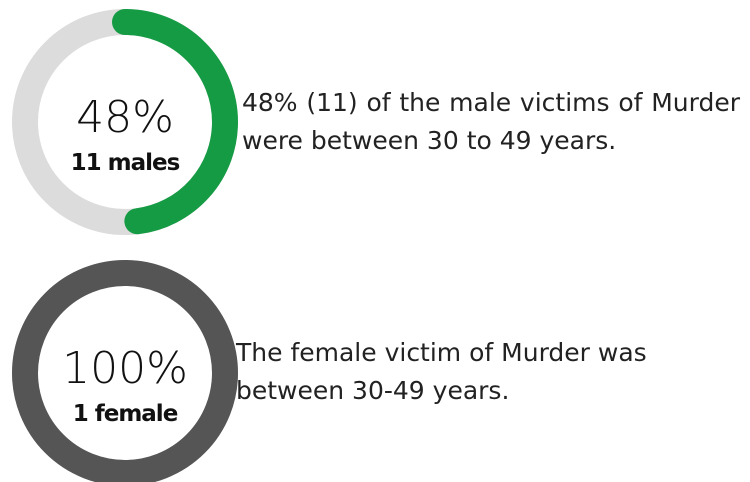 The width and height of the screenshot is (750, 482). Describe the element at coordinates (125, 368) in the screenshot. I see `center-value: 100%` at that location.